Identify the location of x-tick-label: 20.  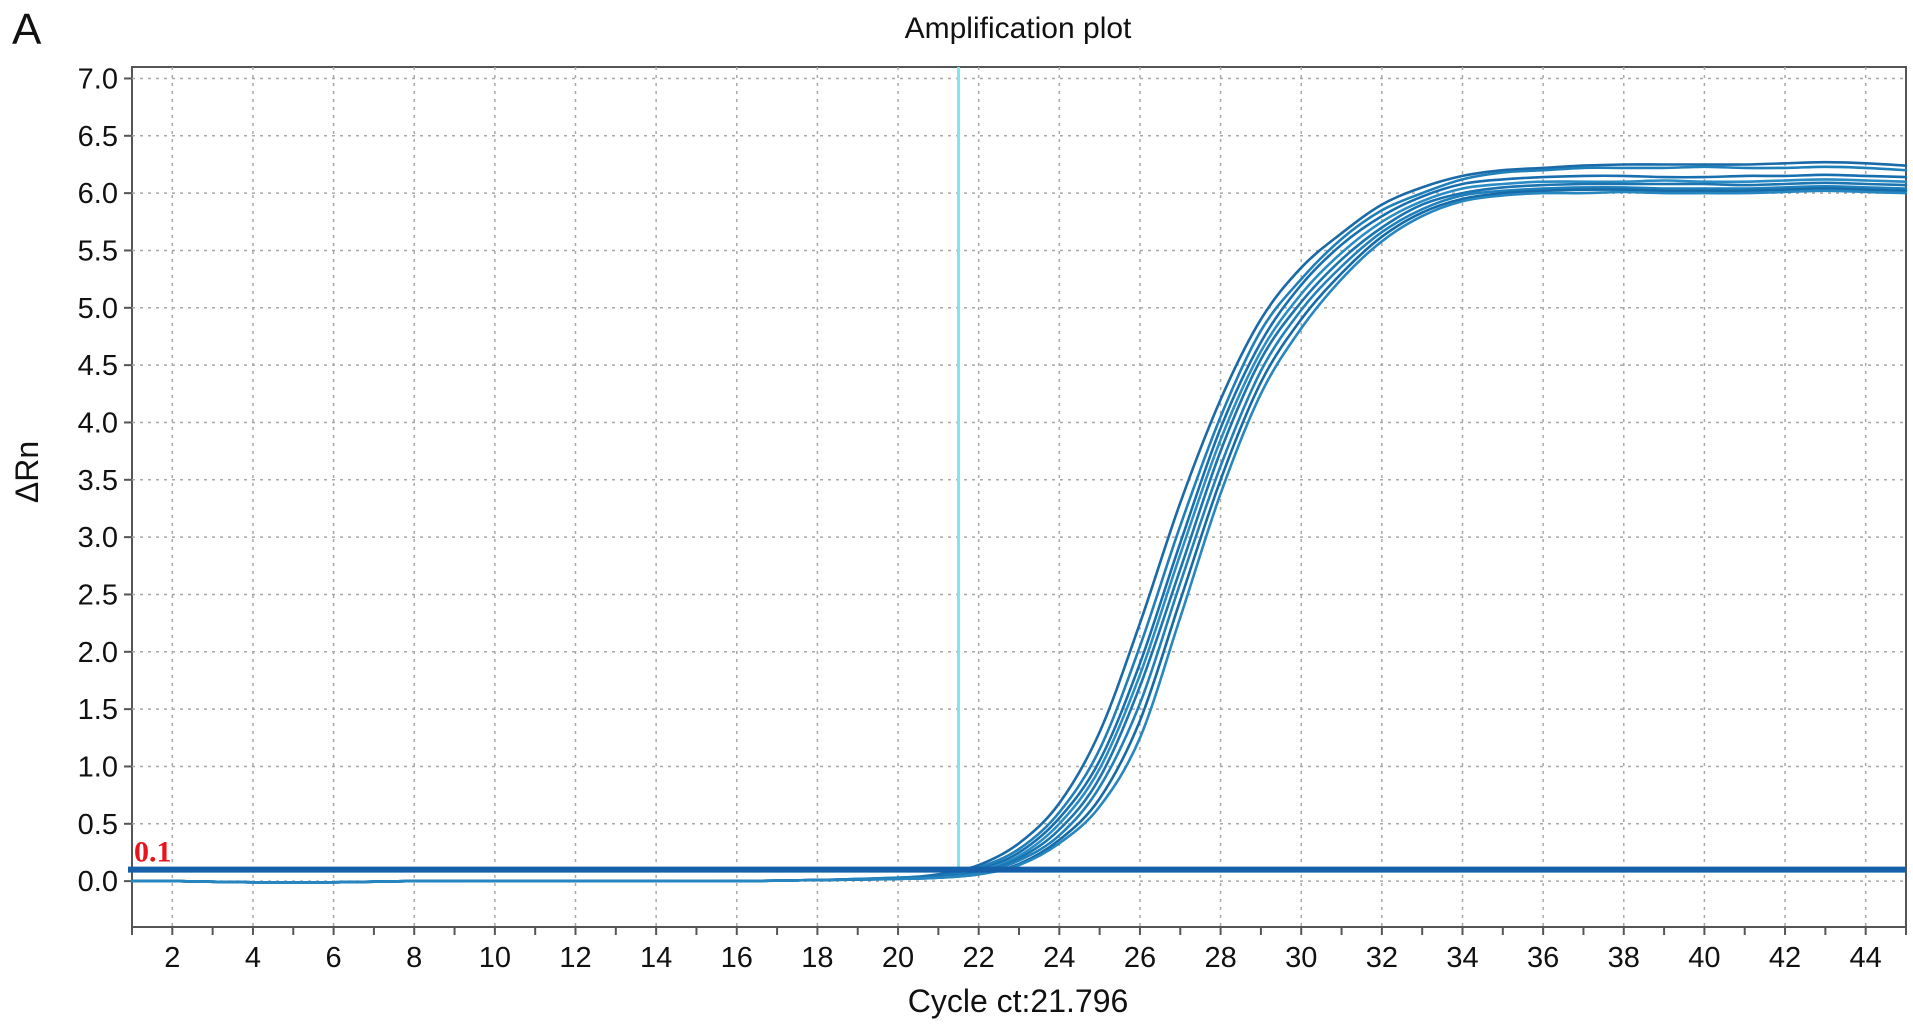
(898, 958).